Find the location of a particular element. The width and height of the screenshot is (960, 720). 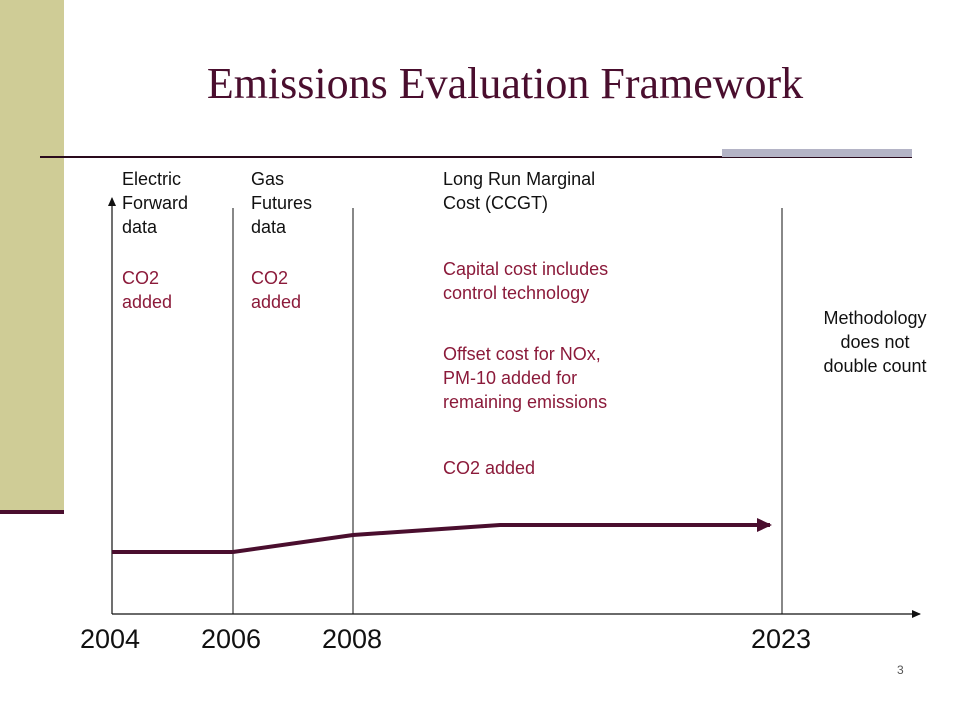

year-label-2008: 2008 is located at coordinates (352, 639).